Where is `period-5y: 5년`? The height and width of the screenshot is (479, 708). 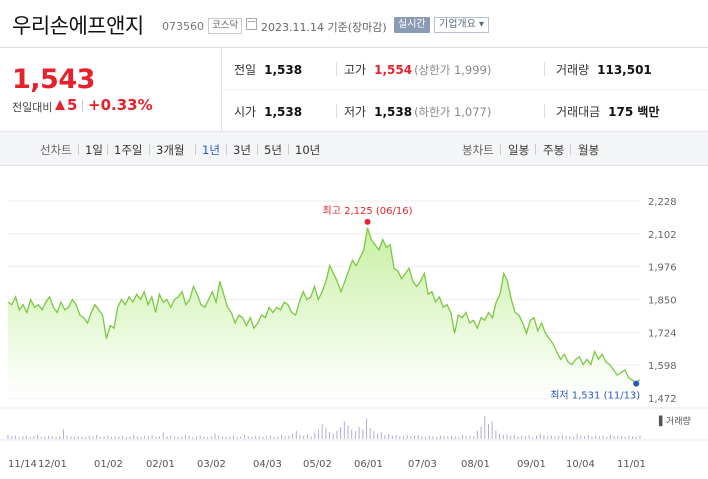
period-5y: 5년 is located at coordinates (273, 150).